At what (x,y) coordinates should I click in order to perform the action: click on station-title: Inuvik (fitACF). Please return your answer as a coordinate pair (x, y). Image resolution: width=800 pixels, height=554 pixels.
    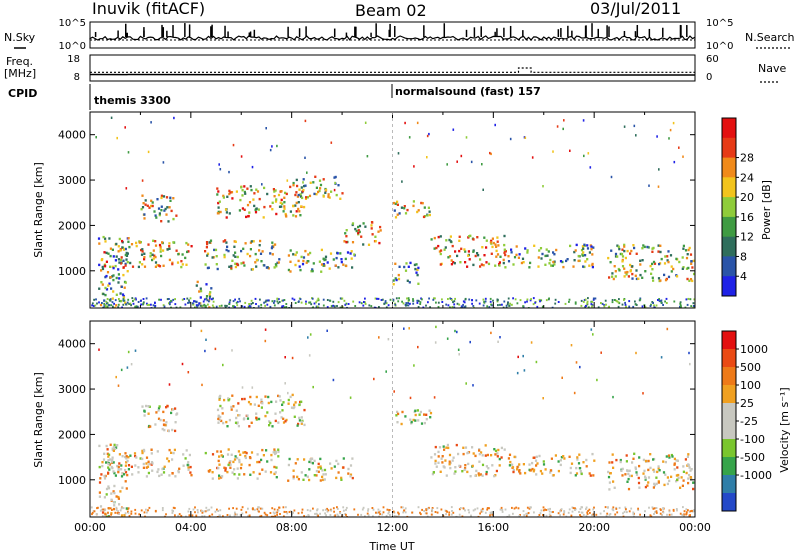
    Looking at the image, I should click on (148, 9).